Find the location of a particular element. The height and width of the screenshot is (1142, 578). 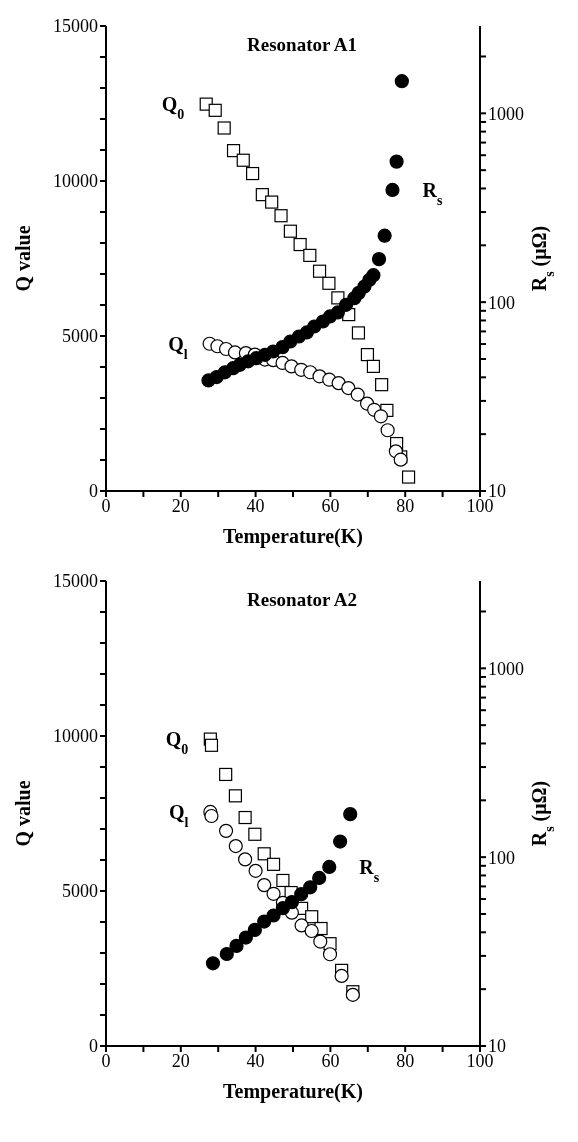

chart-title: Resonator A1 is located at coordinates (302, 45).